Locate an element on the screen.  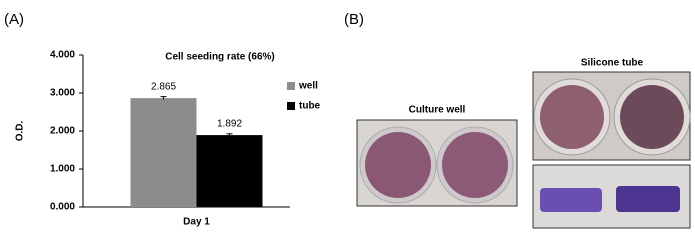
legend-label: tube is located at coordinates (310, 106).